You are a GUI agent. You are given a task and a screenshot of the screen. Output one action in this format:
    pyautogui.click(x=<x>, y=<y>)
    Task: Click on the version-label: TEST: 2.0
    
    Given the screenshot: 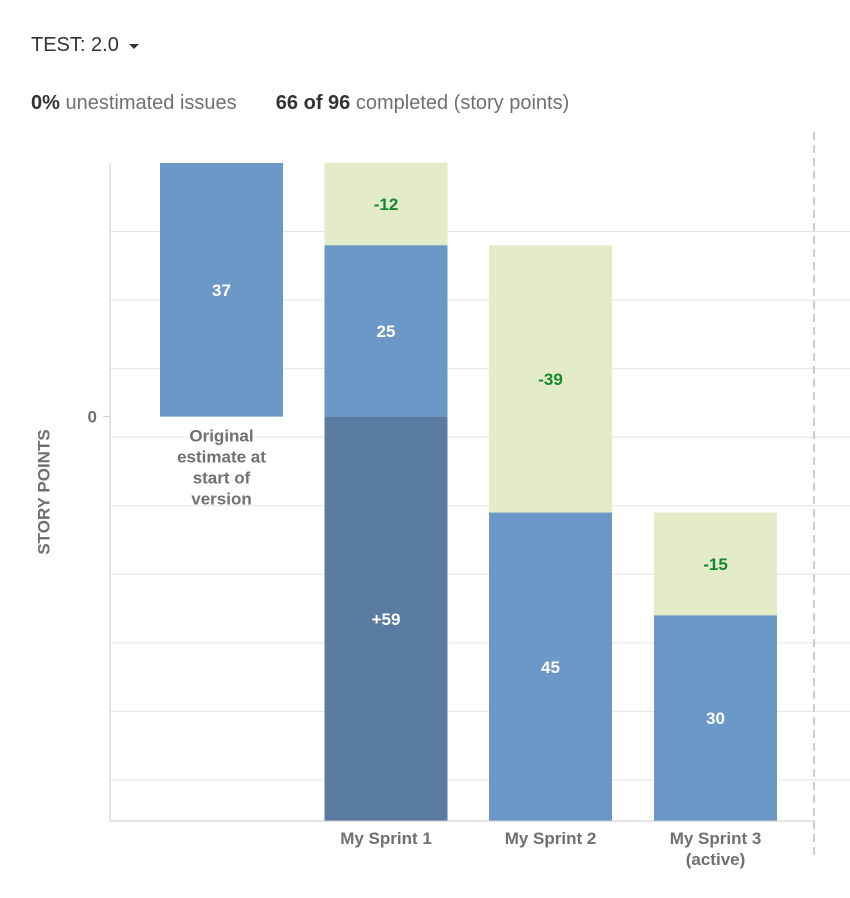 What is the action you would take?
    pyautogui.click(x=75, y=45)
    